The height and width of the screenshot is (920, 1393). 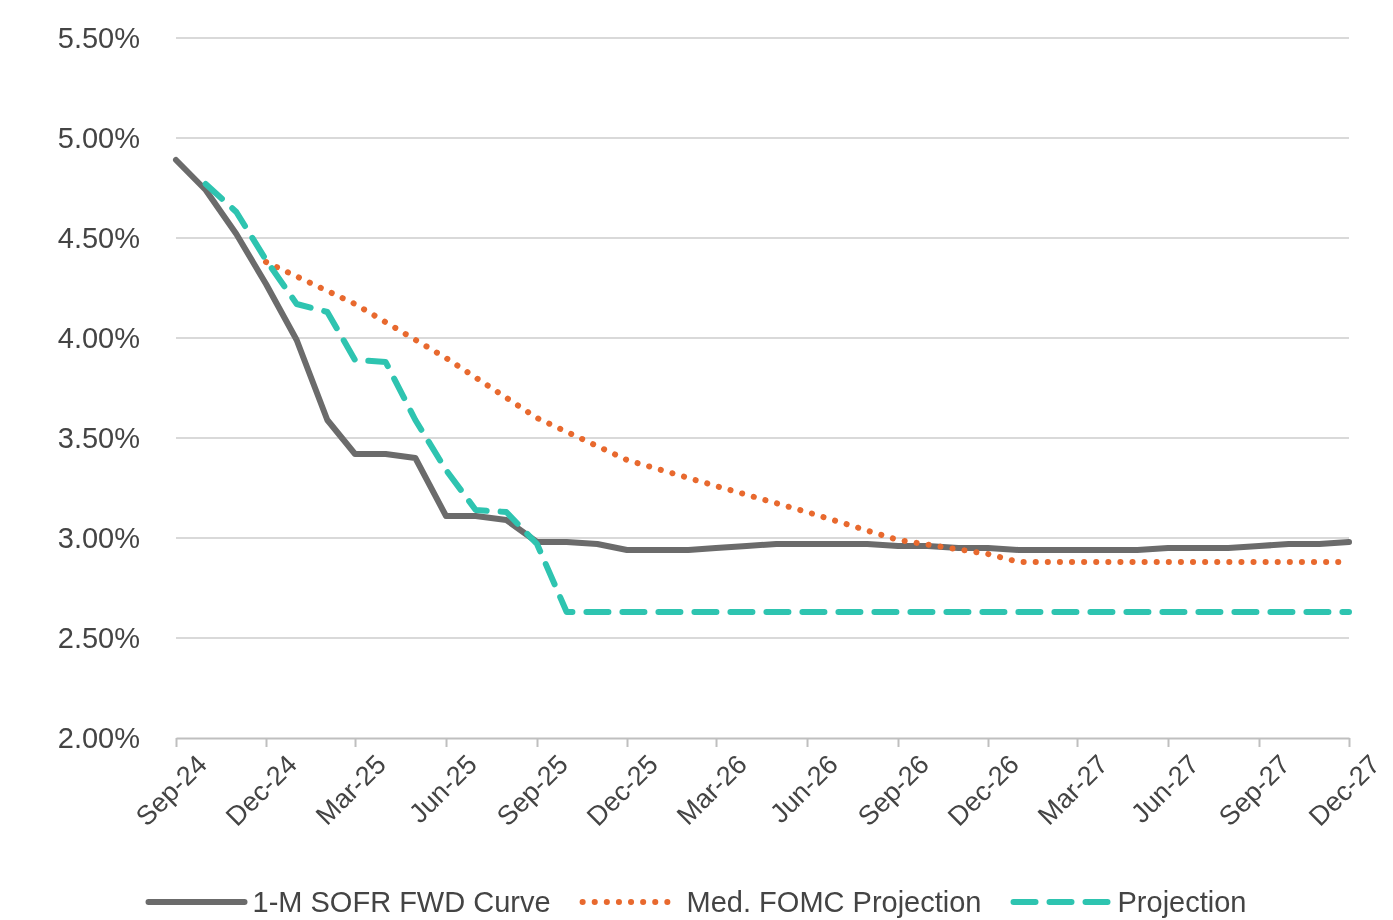 What do you see at coordinates (98, 537) in the screenshot?
I see `y-tick-label: 3.00%` at bounding box center [98, 537].